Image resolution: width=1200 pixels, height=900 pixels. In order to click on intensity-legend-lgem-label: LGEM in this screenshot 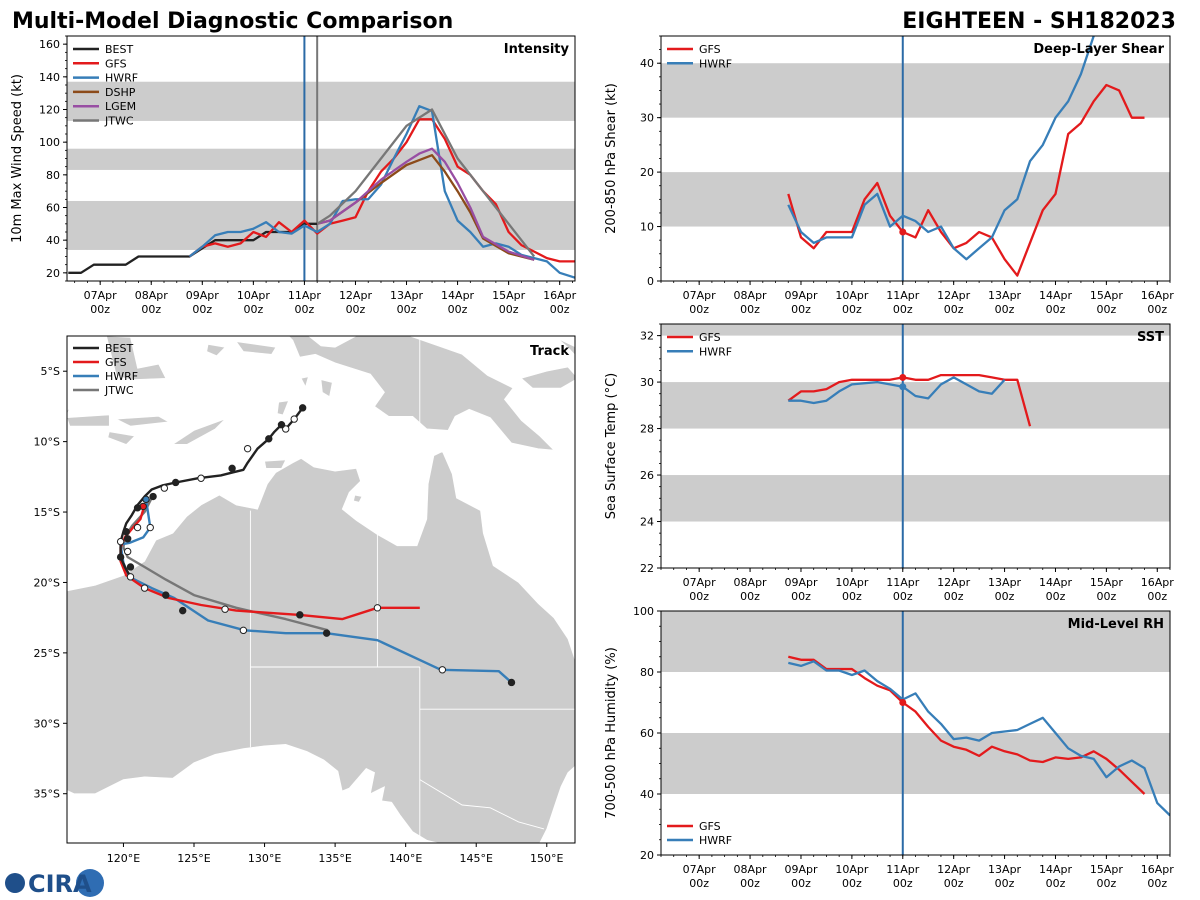, I will do `click(120, 106)`.